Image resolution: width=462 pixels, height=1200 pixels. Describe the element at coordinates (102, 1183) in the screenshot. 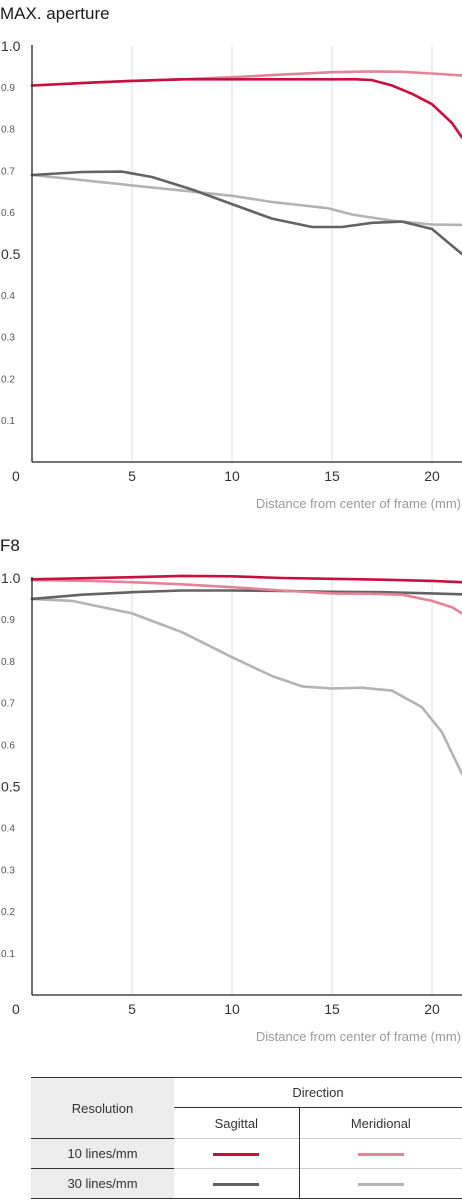

I see `legend-row-label: 30 lines/mm` at that location.